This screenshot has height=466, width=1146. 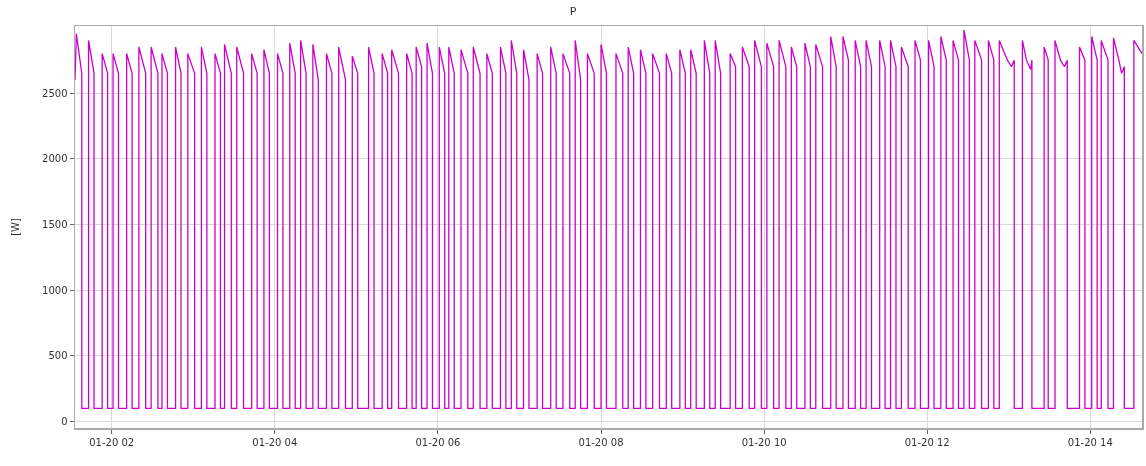 I want to click on y-tick-label: 1500, so click(x=55, y=224).